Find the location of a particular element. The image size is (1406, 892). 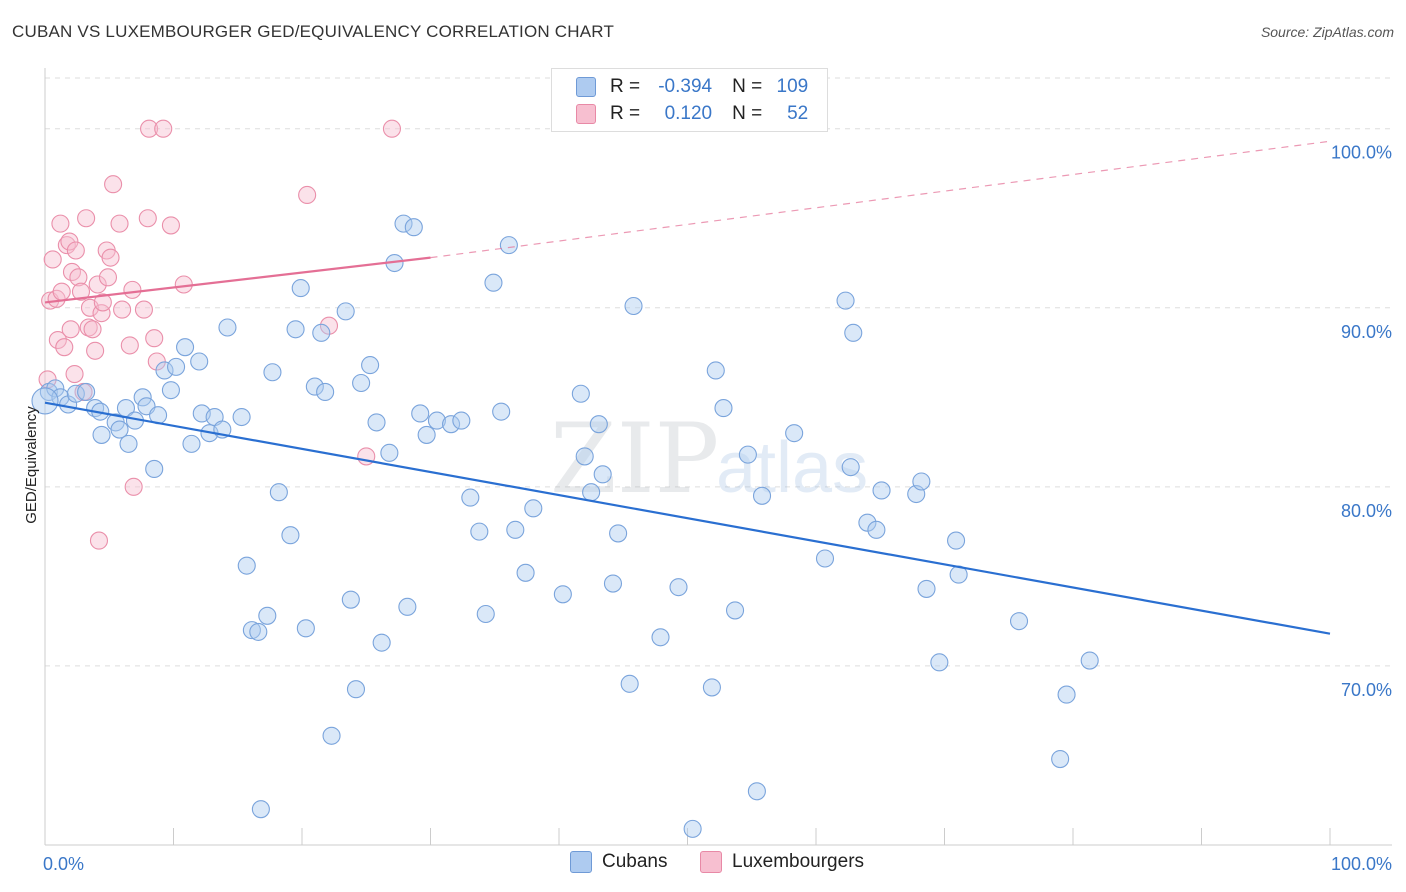

y-tick-label: 80.0% is located at coordinates (1366, 511).